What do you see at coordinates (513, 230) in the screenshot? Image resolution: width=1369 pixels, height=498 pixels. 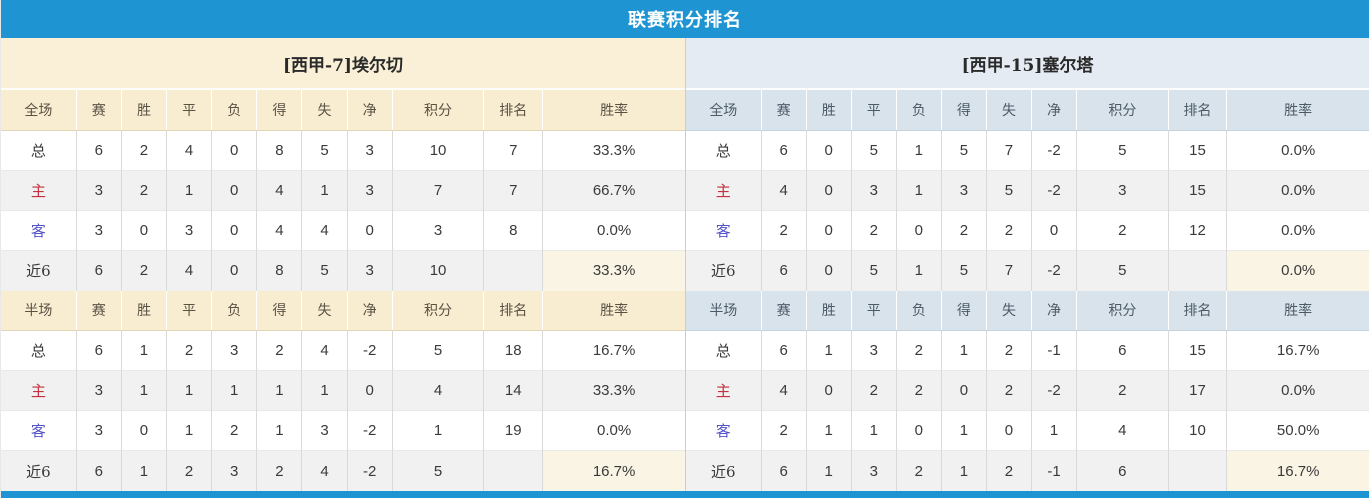 I see `rank-cell: 8` at bounding box center [513, 230].